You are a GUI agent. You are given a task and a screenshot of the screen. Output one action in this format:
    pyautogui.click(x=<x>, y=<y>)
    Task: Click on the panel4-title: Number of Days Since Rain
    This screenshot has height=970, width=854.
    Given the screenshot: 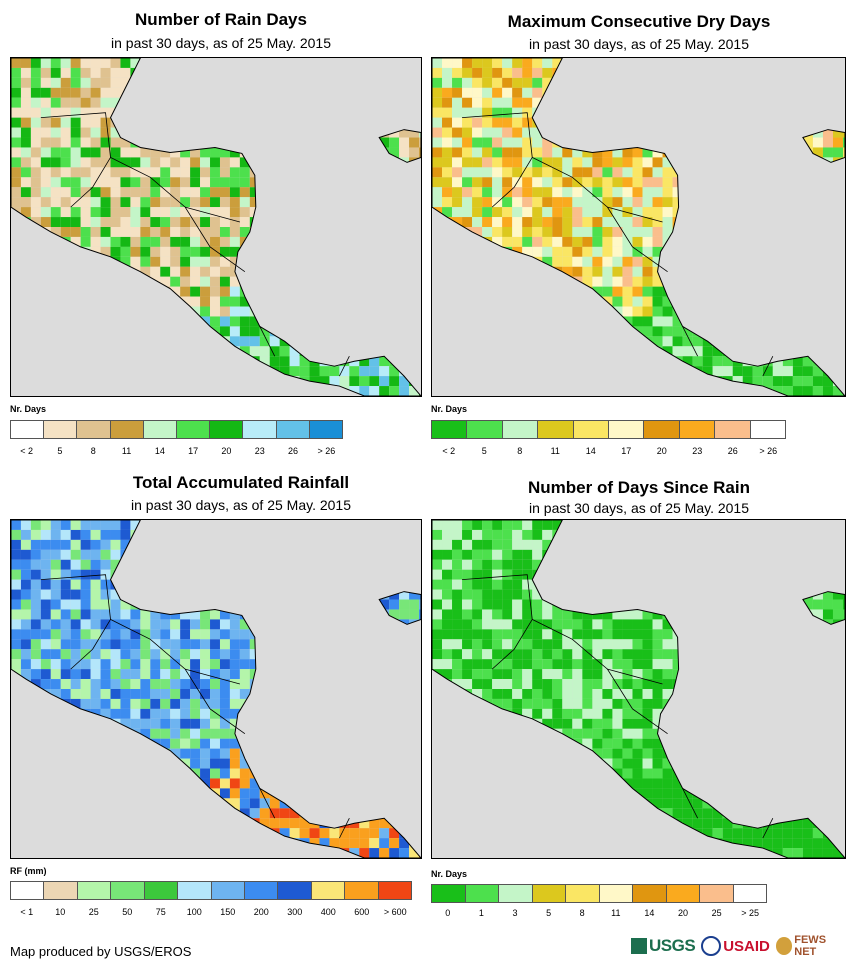 What is the action you would take?
    pyautogui.click(x=638, y=487)
    